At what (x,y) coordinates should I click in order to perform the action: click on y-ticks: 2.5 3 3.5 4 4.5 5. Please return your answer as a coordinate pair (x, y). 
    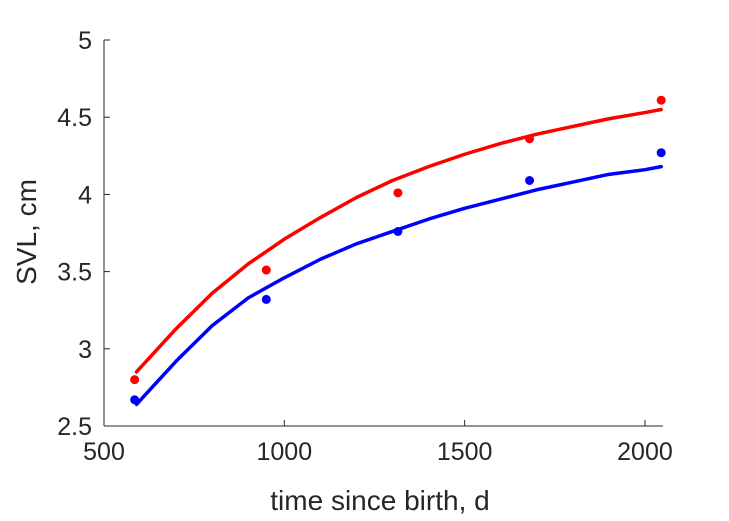
    Looking at the image, I should click on (83, 234).